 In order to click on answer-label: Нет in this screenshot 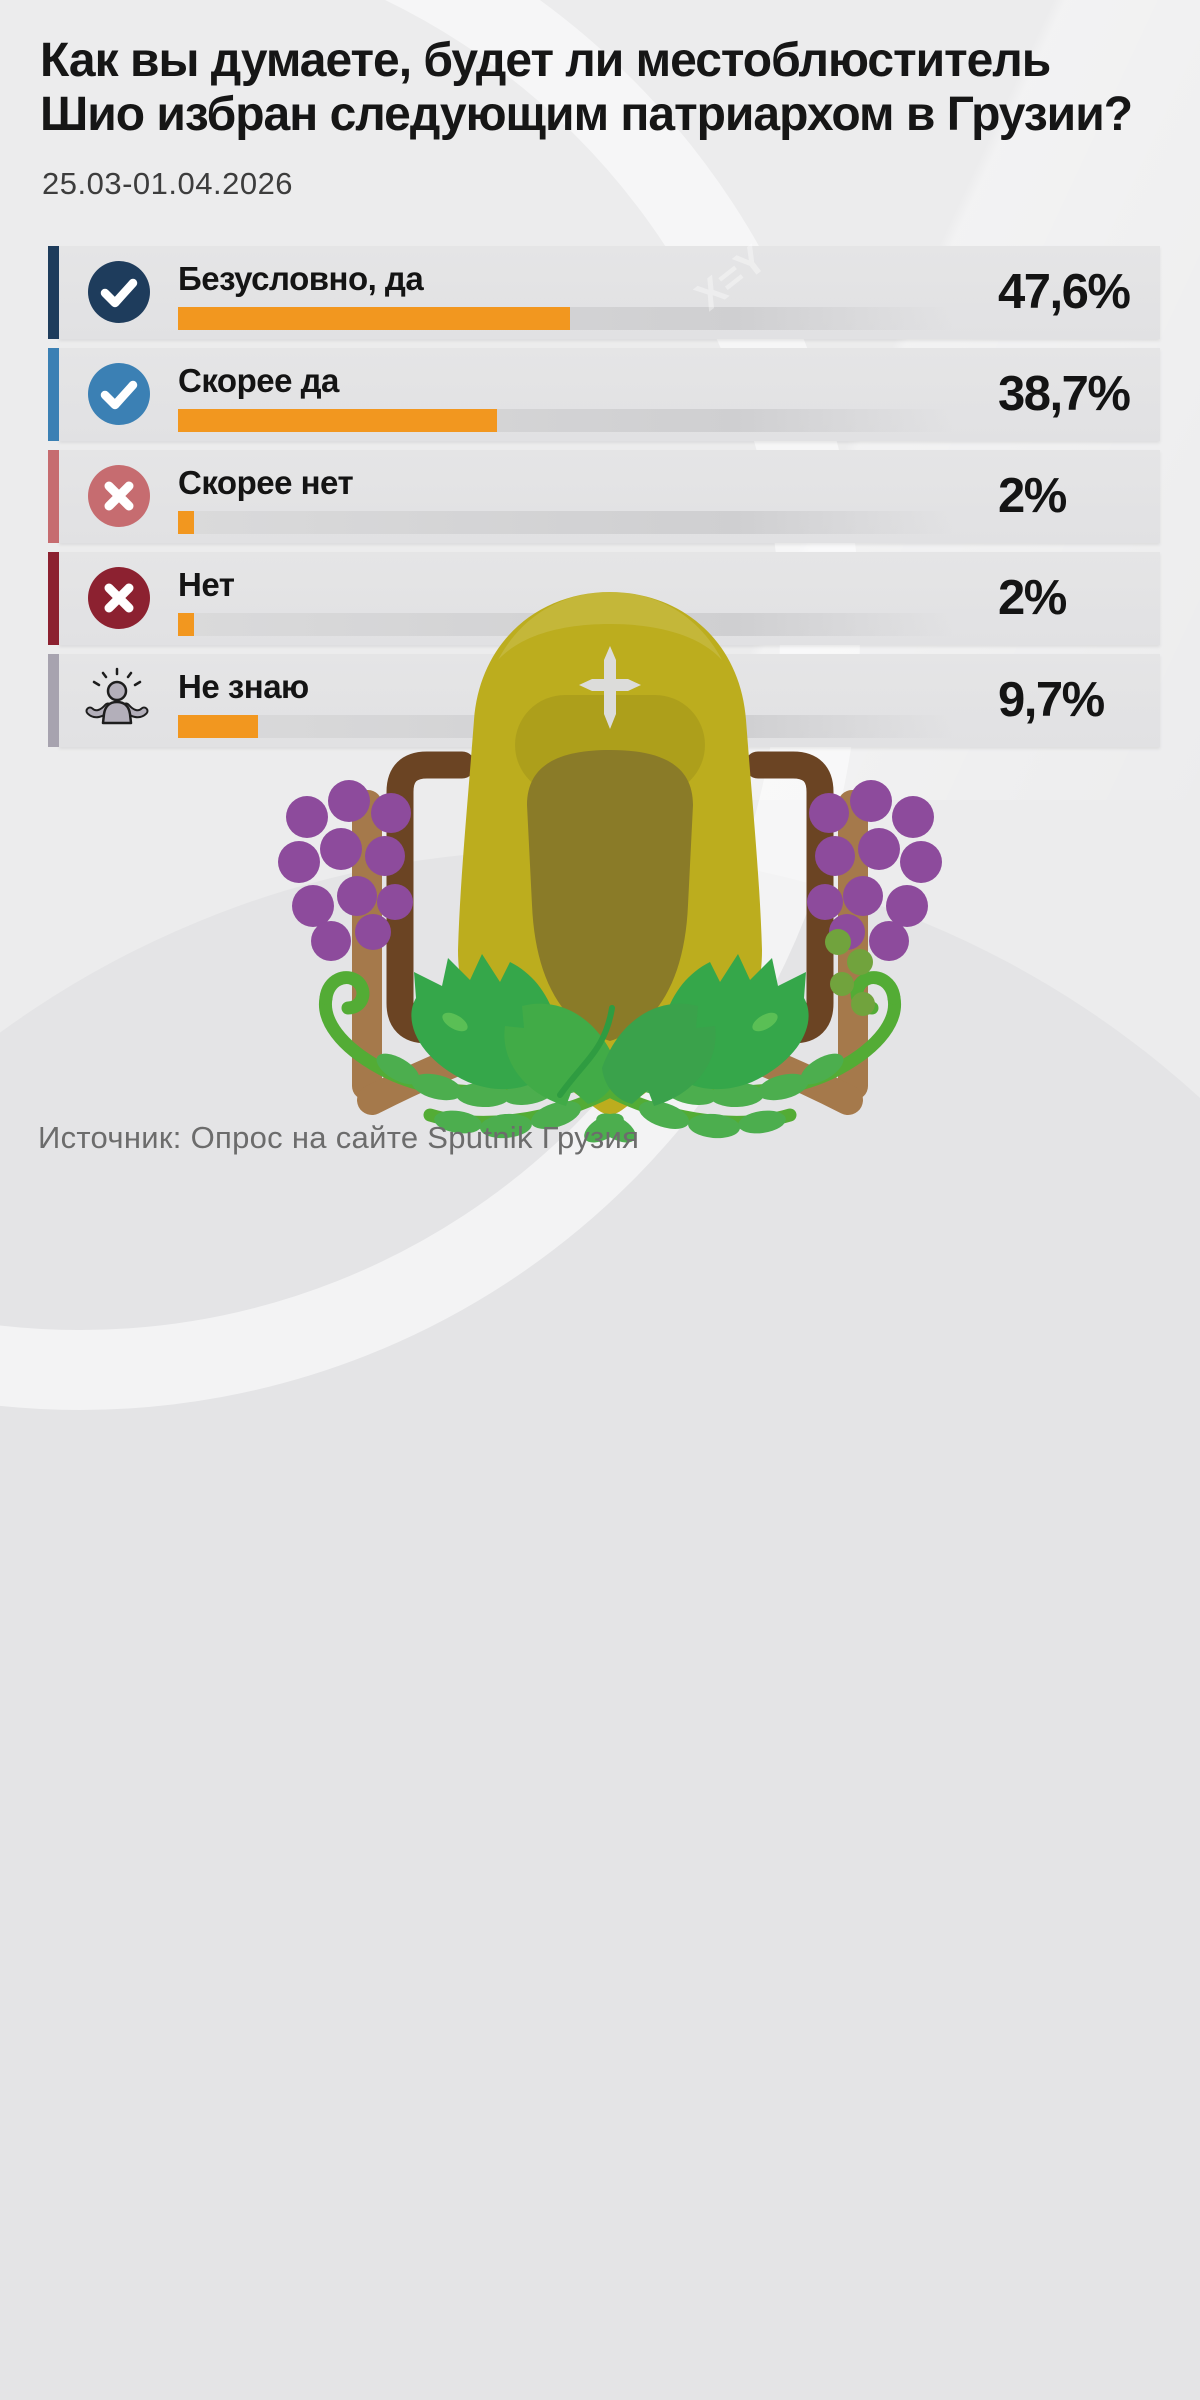, I will do `click(206, 584)`.